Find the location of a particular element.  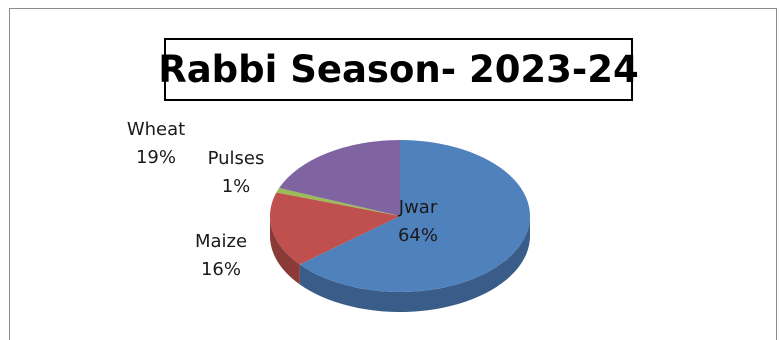

data-label-jwar-pct: 64% is located at coordinates (417, 235).